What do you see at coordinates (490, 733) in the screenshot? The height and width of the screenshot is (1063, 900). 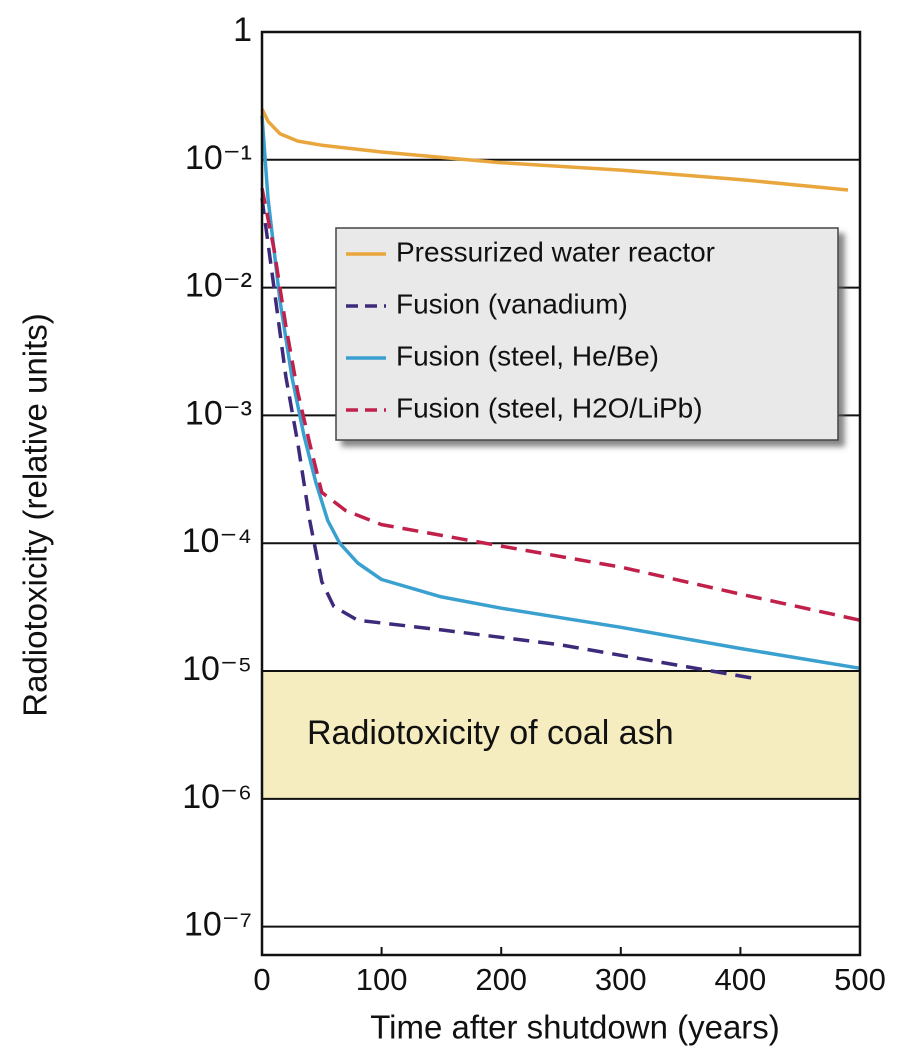 I see `annotation-text: Radiotoxicity of coal ash` at bounding box center [490, 733].